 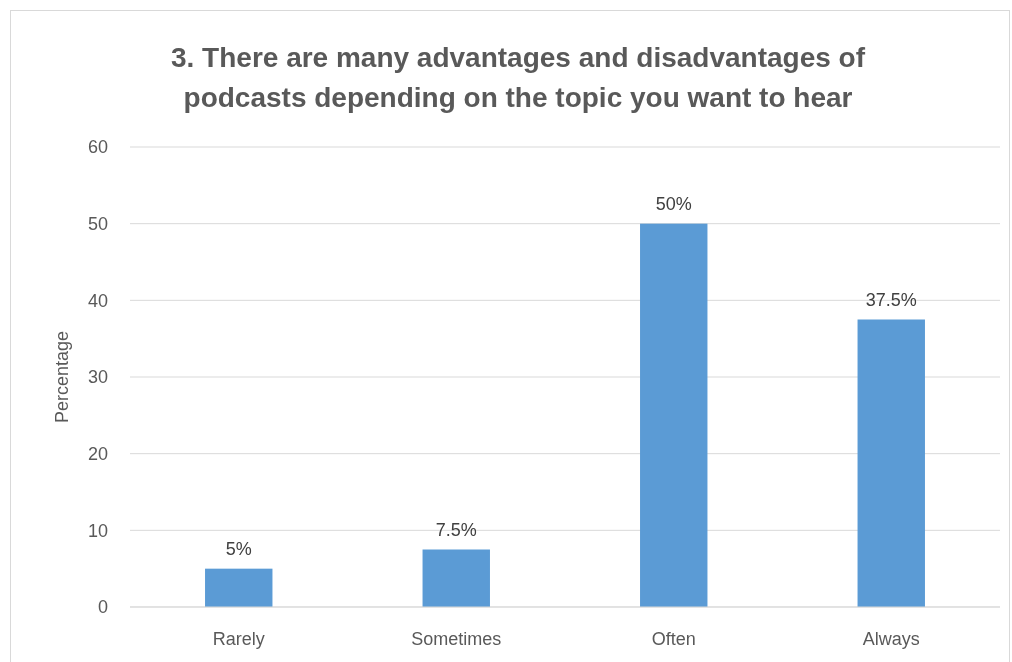 I want to click on x-tick-label: Always, so click(x=891, y=639).